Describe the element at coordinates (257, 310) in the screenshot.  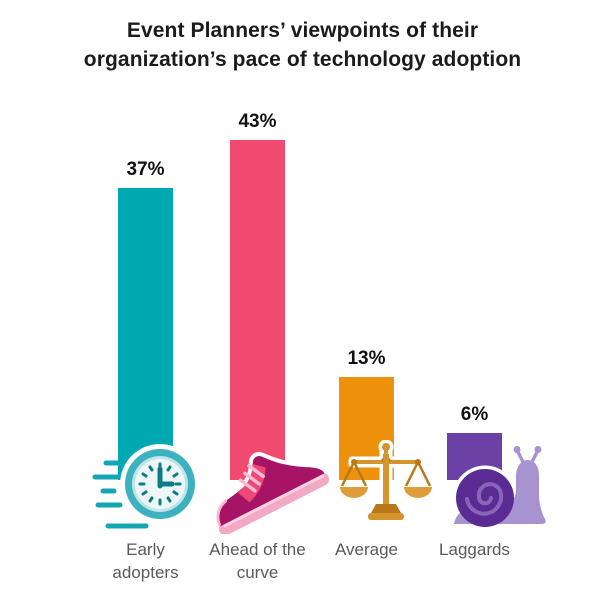
I see `bar-ahead-of-the-curve` at that location.